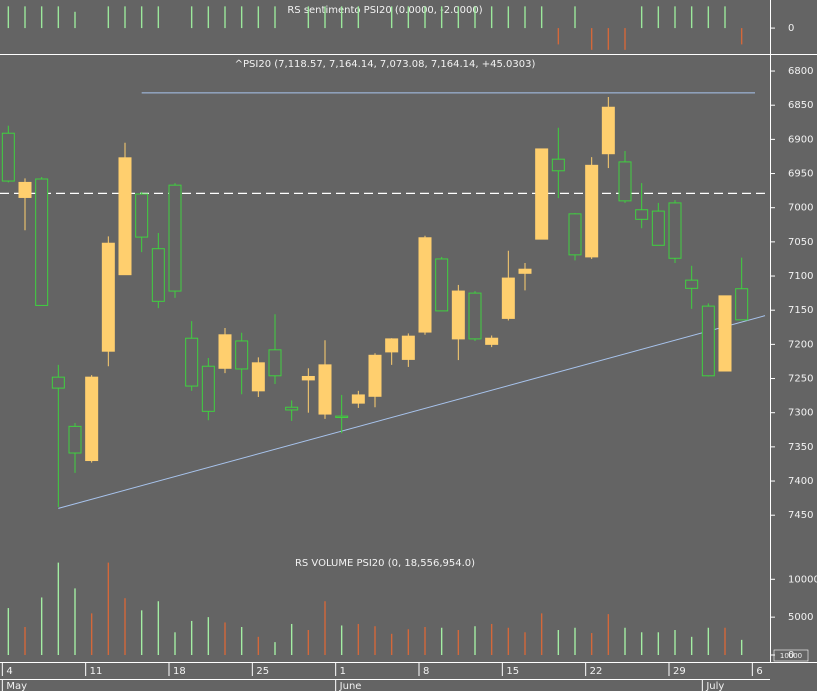 The height and width of the screenshot is (691, 817). What do you see at coordinates (800, 413) in the screenshot?
I see `y-tick-label: 7300` at bounding box center [800, 413].